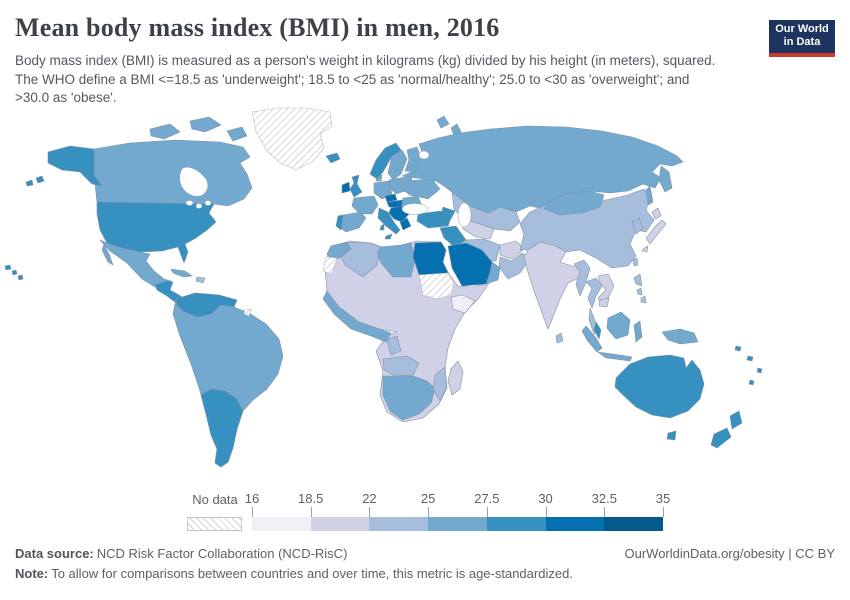 The image size is (850, 600). Describe the element at coordinates (281, 524) in the screenshot. I see `legend-bin-16-18.5` at that location.